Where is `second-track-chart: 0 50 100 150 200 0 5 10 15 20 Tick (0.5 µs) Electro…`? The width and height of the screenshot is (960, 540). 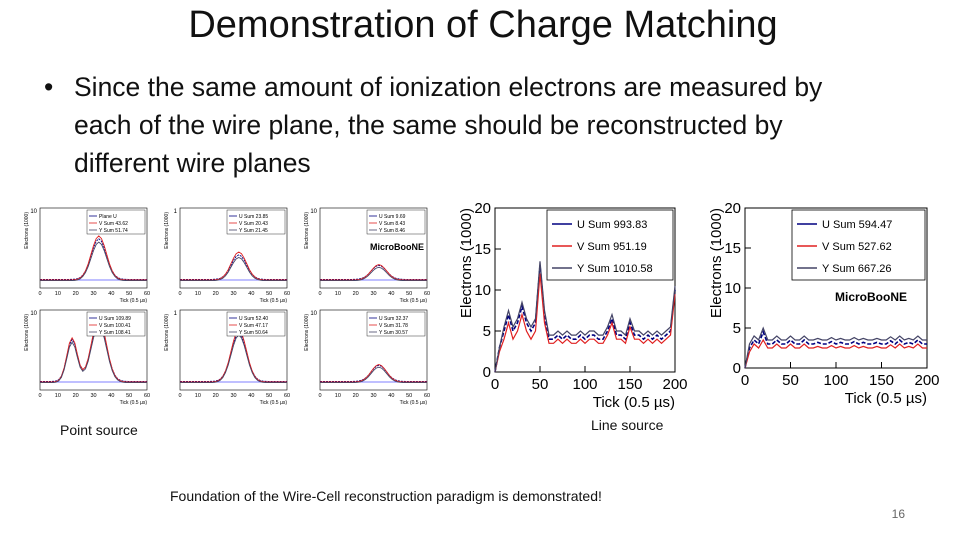
second-track-chart: 0 50 100 150 200 0 5 10 15 20 Tick (0.5 µs) Electro… is located at coordinates (824, 303).